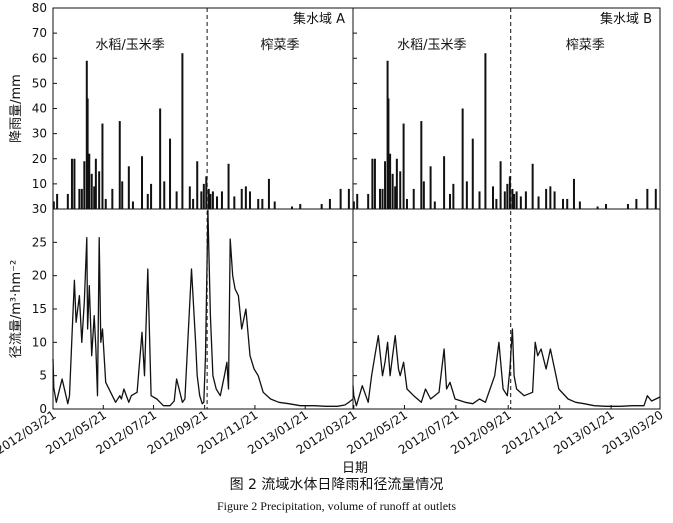 Image resolution: width=673 pixels, height=523 pixels. Describe the element at coordinates (39, 309) in the screenshot. I see `y-tick-label-runoff: 15` at that location.